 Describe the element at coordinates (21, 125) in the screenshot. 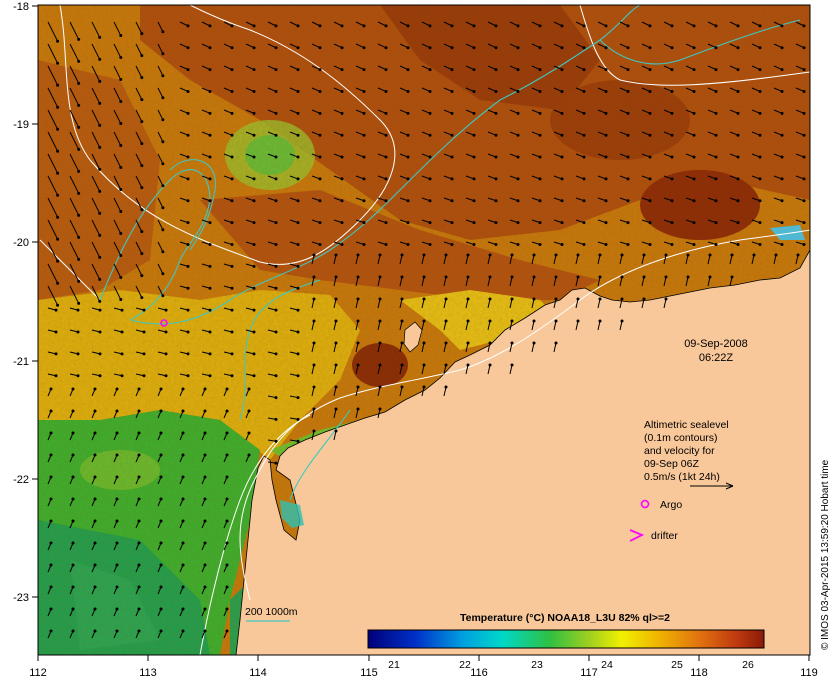

I see `lat-tick-label: -19` at that location.